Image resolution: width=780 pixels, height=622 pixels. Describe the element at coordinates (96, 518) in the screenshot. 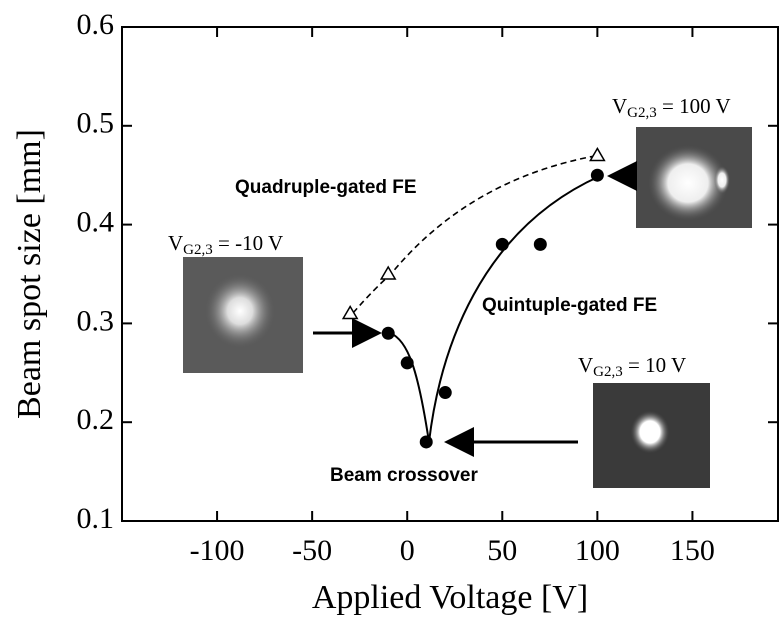

I see `y-tick-label: 0.1` at that location.